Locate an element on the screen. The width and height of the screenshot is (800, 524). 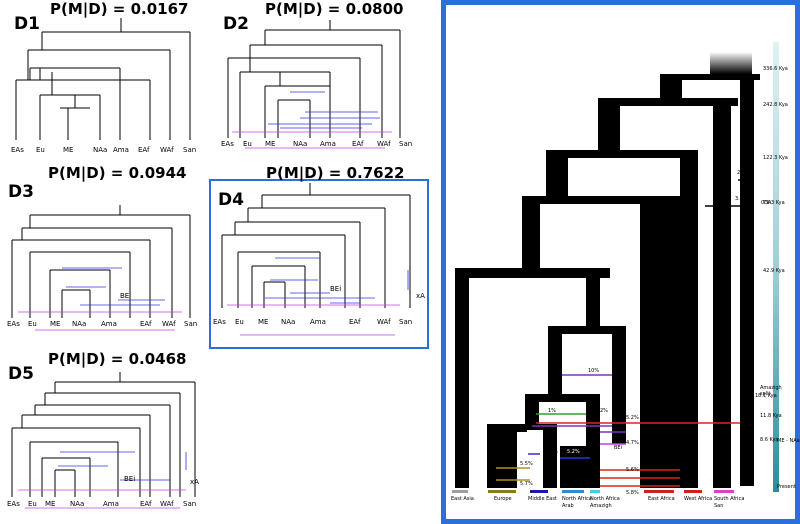
d4-node-bei: BEi is located at coordinates (336, 289).